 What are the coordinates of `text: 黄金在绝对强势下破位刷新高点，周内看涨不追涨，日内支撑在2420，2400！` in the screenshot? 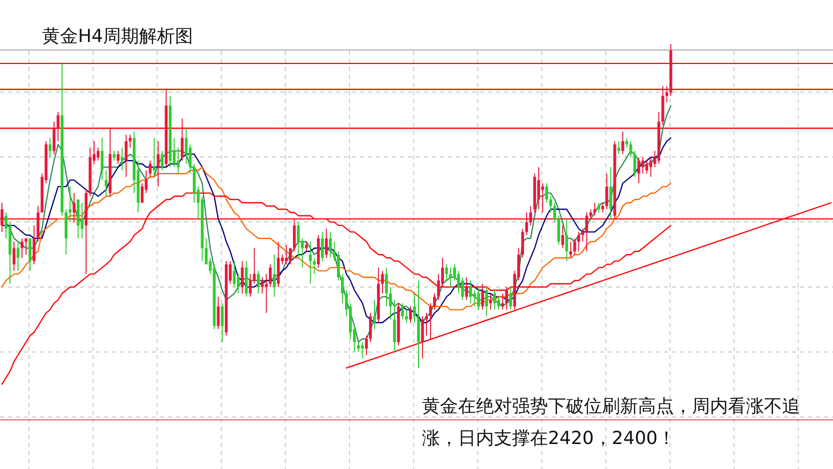 It's located at (611, 422).